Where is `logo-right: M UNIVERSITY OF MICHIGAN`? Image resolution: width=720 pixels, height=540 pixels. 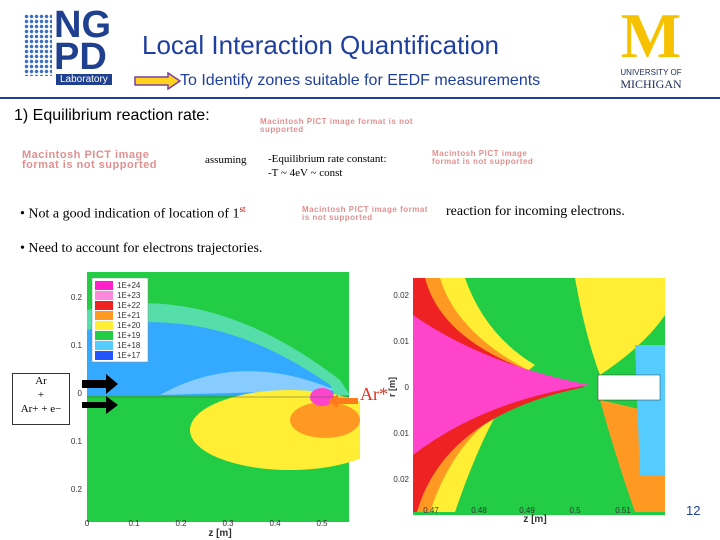
logo-right: M UNIVERSITY OF MICHIGAN is located at coordinates (651, 49).